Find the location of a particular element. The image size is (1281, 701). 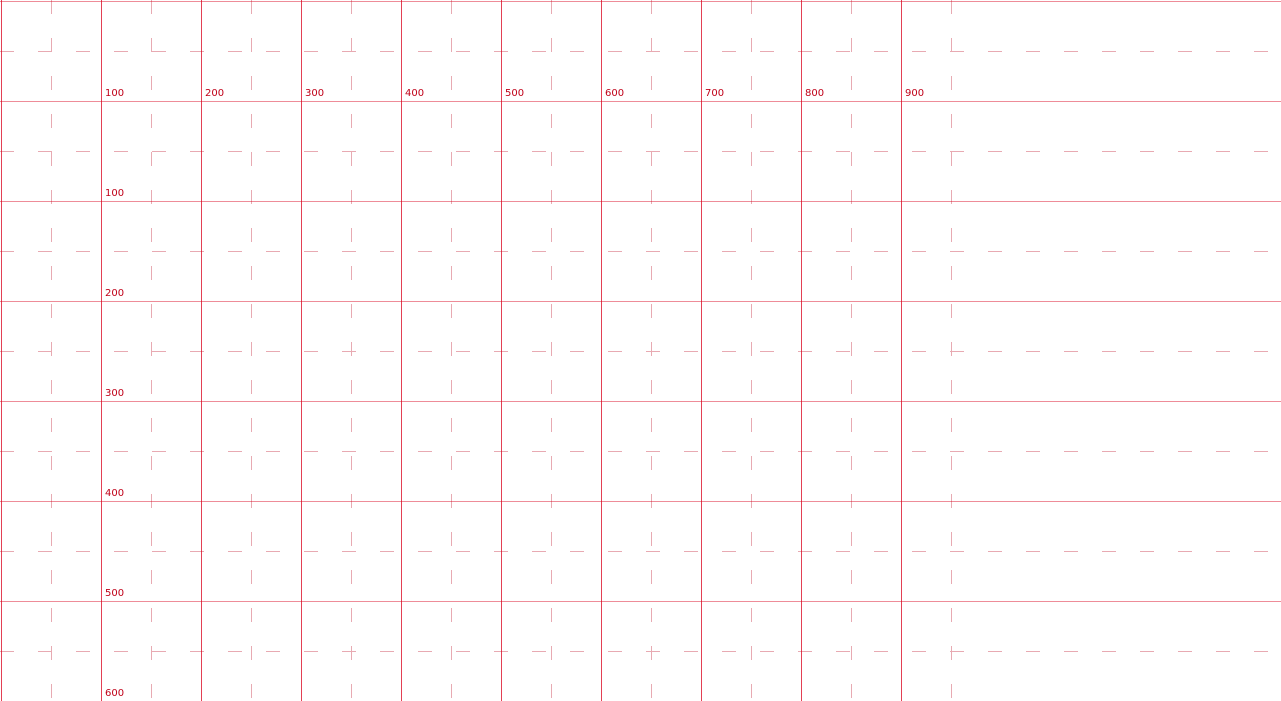

top-ruler-label: 700 is located at coordinates (714, 93).